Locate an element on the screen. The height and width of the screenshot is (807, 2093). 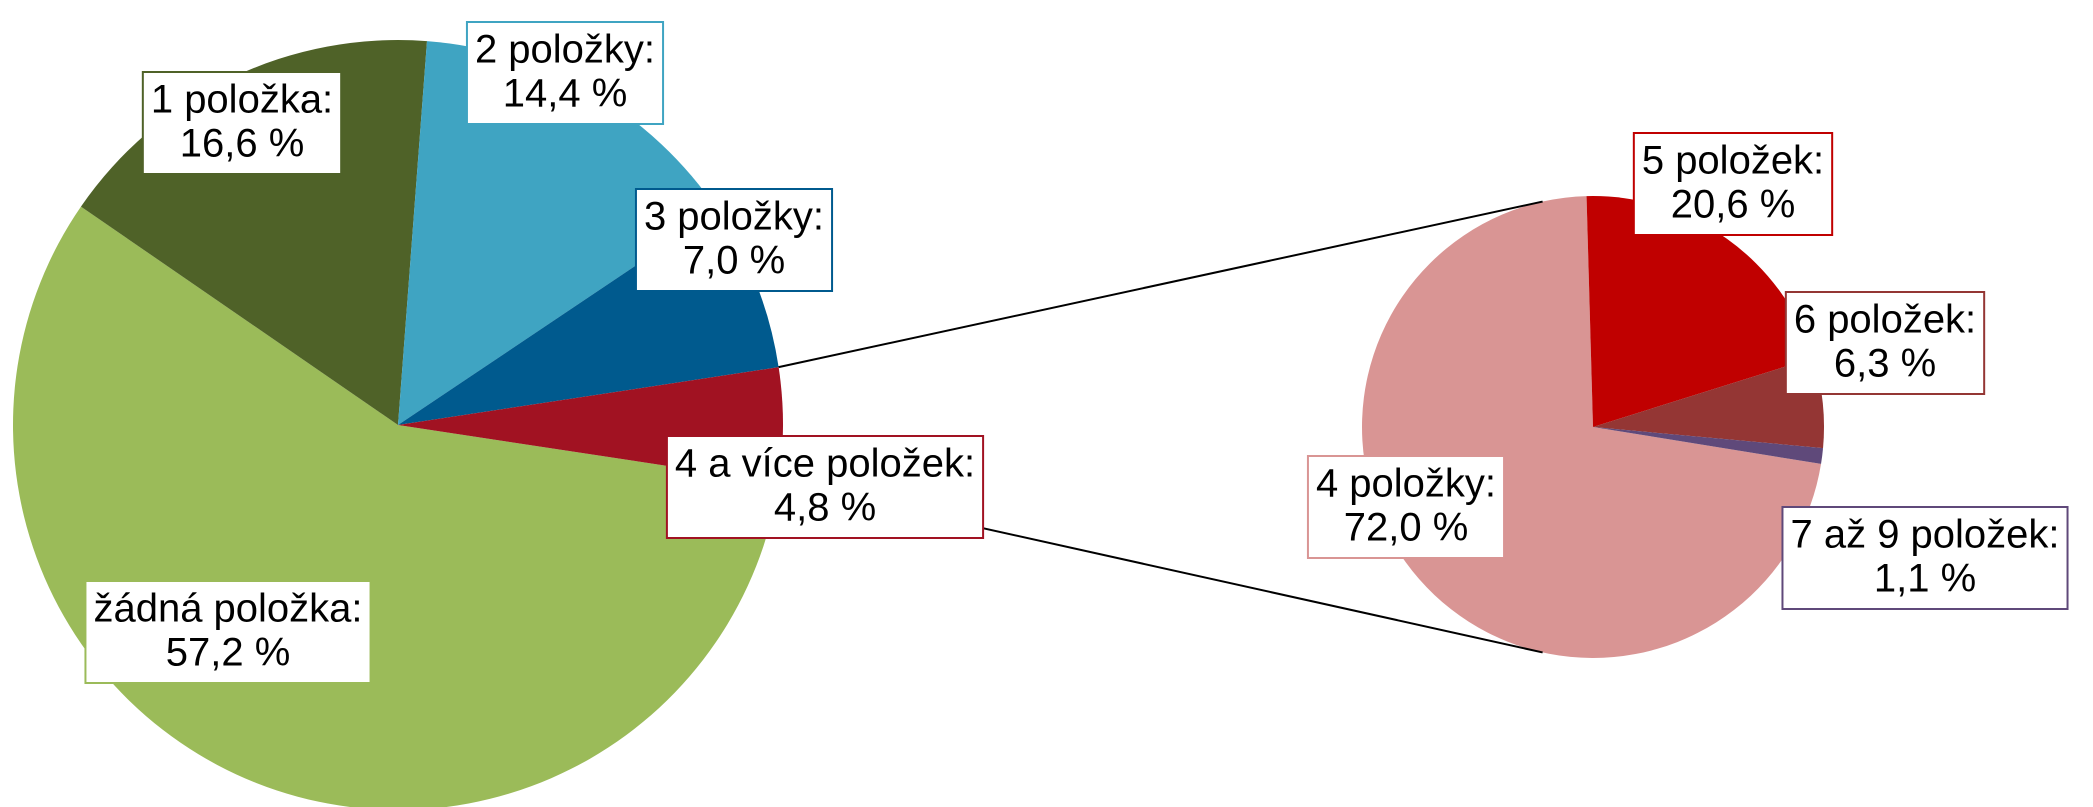
data-label: 4 a více položek:4,8 % is located at coordinates (825, 487).